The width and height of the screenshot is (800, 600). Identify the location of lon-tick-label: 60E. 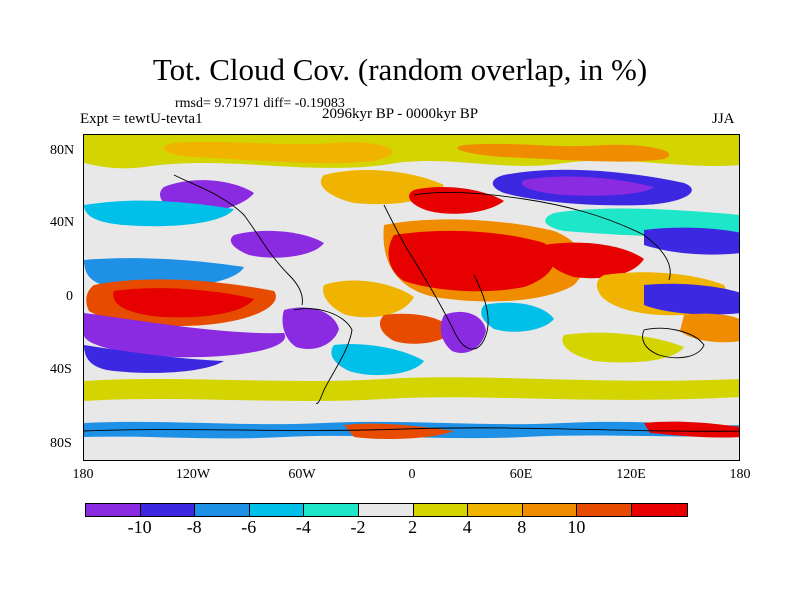
(521, 474).